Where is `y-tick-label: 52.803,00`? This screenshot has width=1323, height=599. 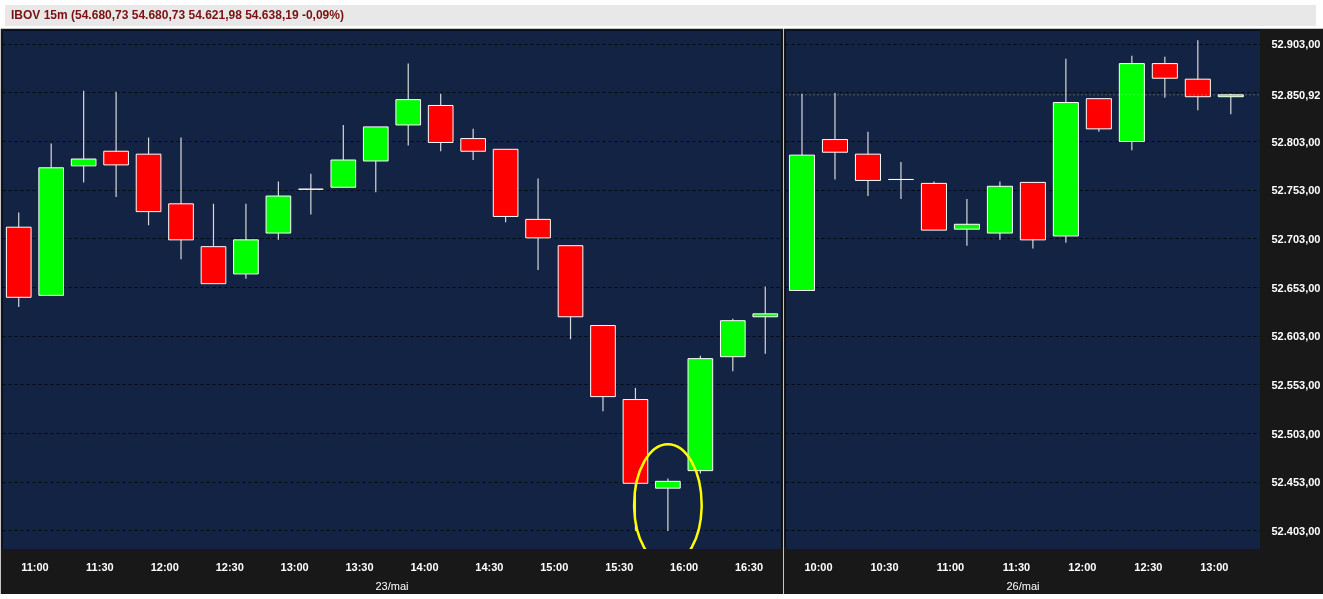
y-tick-label: 52.803,00 is located at coordinates (1296, 141).